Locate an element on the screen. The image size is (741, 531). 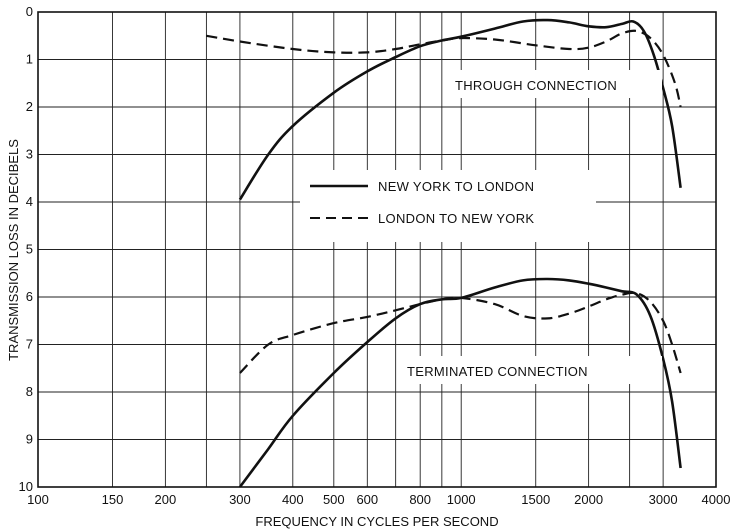
series-line-through-london-to-ny is located at coordinates (444, 68).